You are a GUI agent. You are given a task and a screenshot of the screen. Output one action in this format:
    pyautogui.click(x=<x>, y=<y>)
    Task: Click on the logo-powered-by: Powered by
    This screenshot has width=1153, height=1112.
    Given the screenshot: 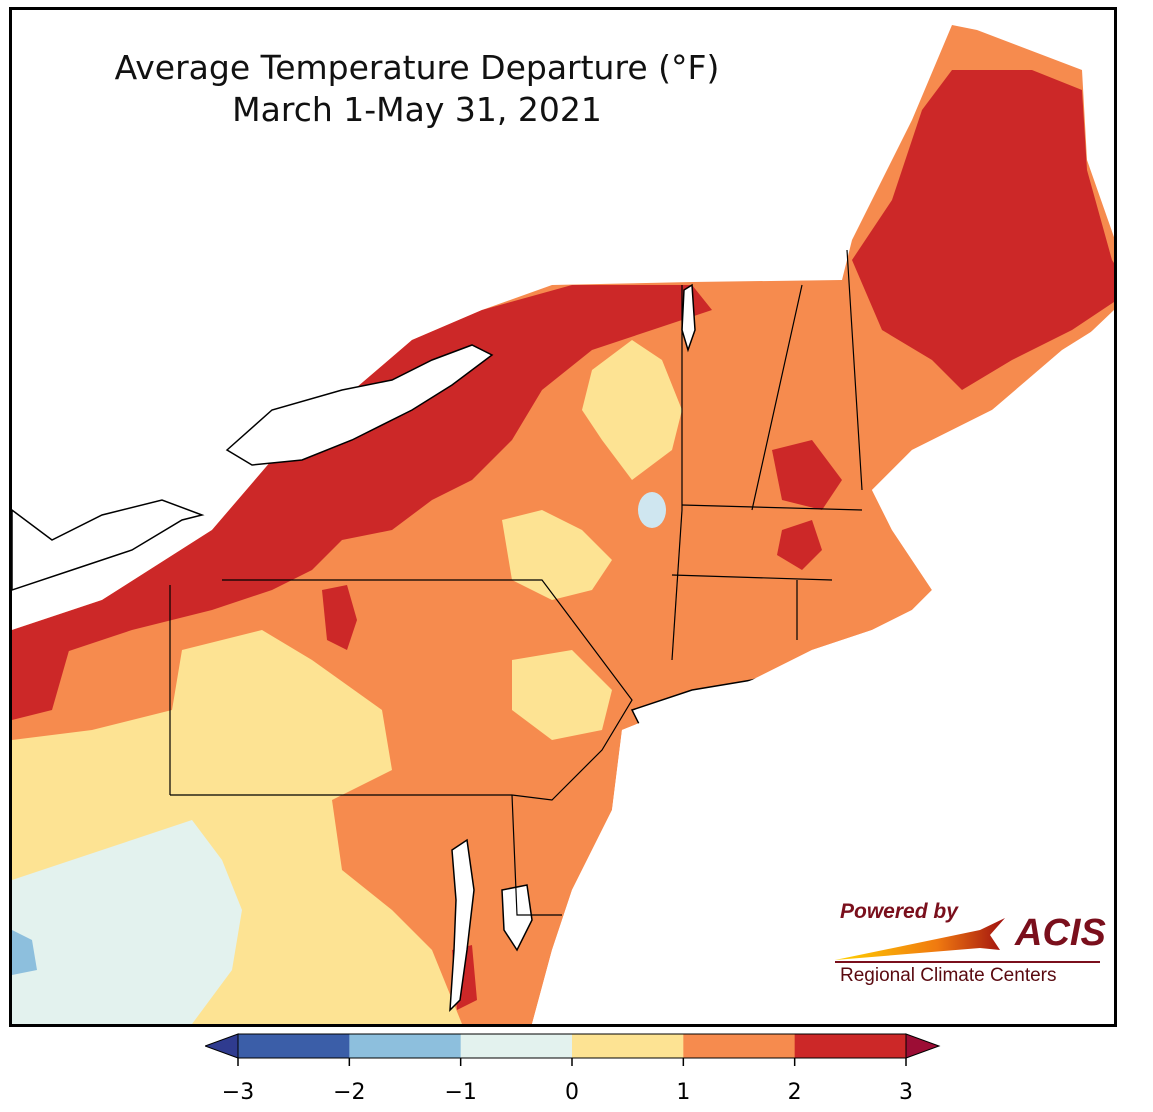 What is the action you would take?
    pyautogui.click(x=899, y=911)
    